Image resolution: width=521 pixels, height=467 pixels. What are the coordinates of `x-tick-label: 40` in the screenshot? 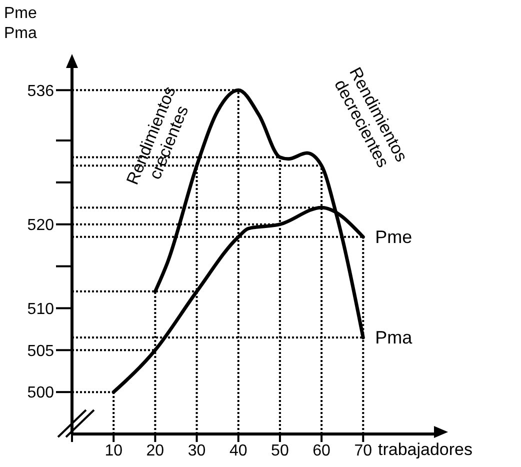 It's located at (238, 451).